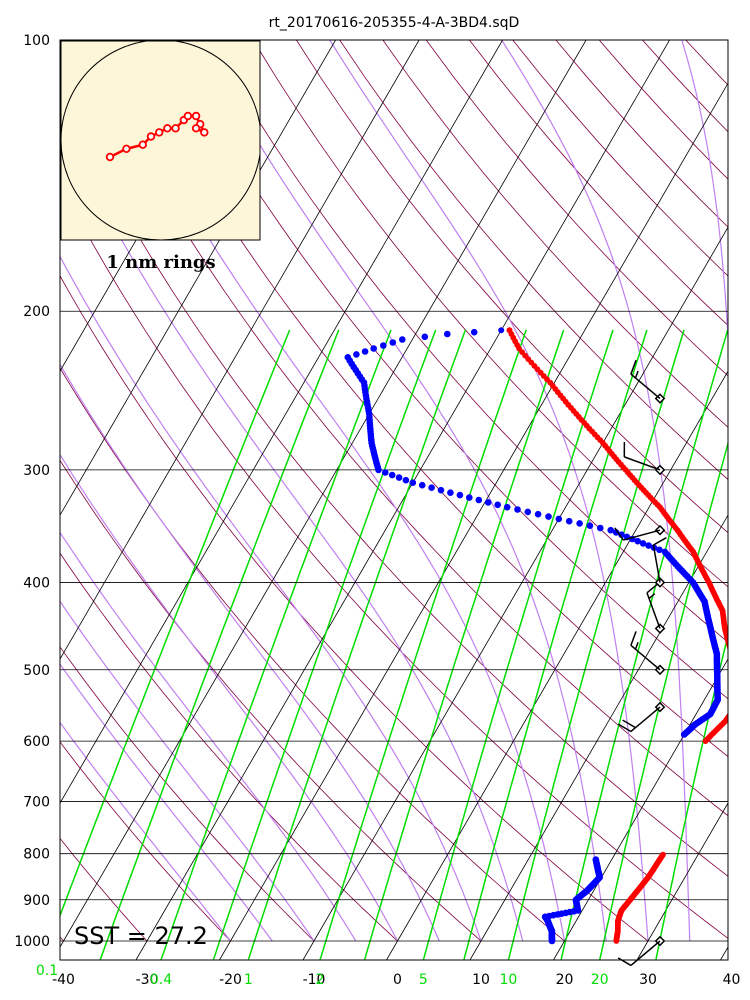 The height and width of the screenshot is (1000, 750). What do you see at coordinates (394, 23) in the screenshot?
I see `chart-title: rt_20170616-205355-4-A-3BD4.sqD` at bounding box center [394, 23].